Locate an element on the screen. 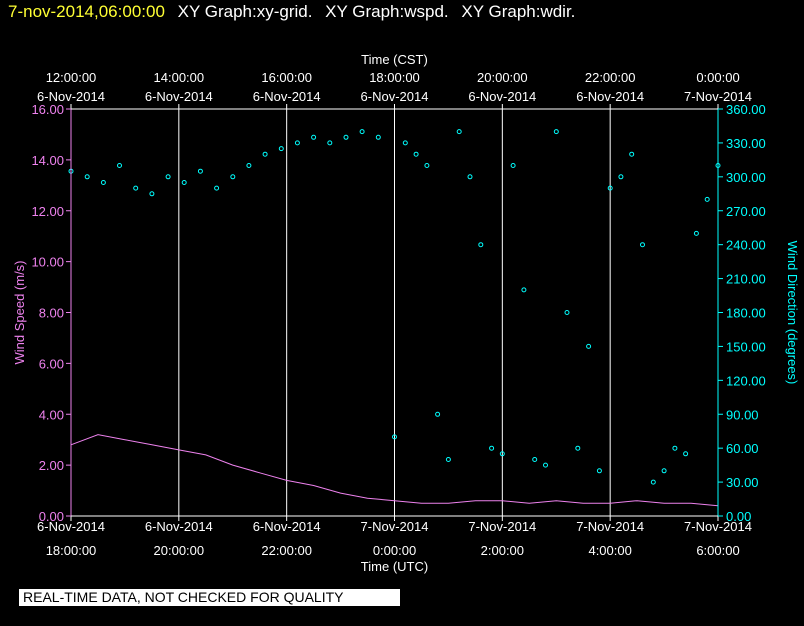 The image size is (804, 626). right-tick-label: 30.00 is located at coordinates (742, 482).